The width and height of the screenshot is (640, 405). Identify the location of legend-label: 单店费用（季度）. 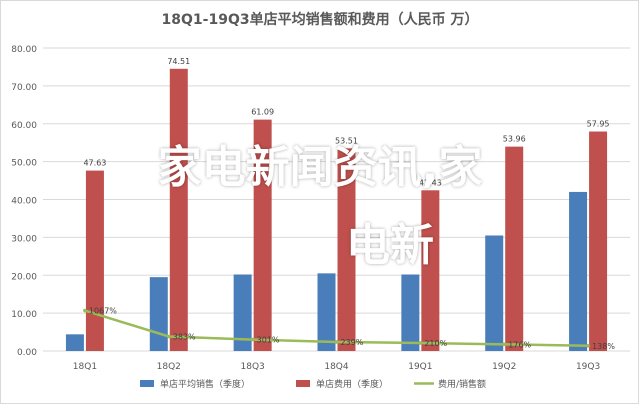
(352, 384).